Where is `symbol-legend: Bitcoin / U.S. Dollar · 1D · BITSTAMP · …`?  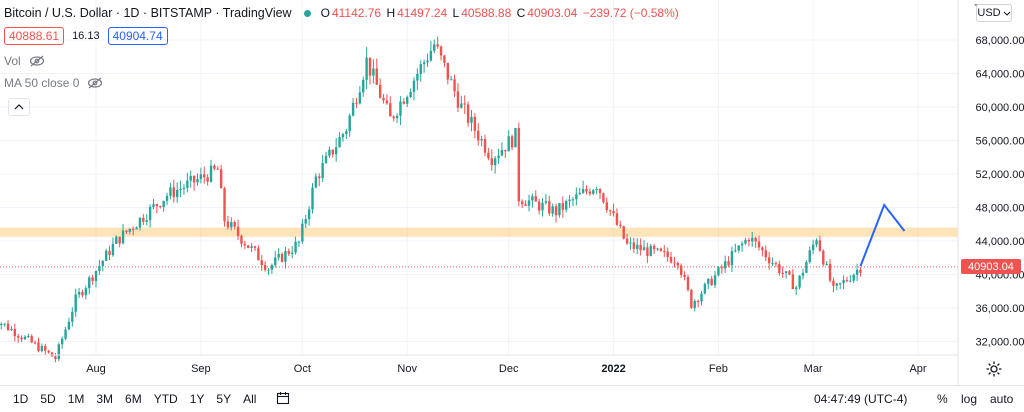 symbol-legend: Bitcoin / U.S. Dollar · 1D · BITSTAMP · … is located at coordinates (342, 13).